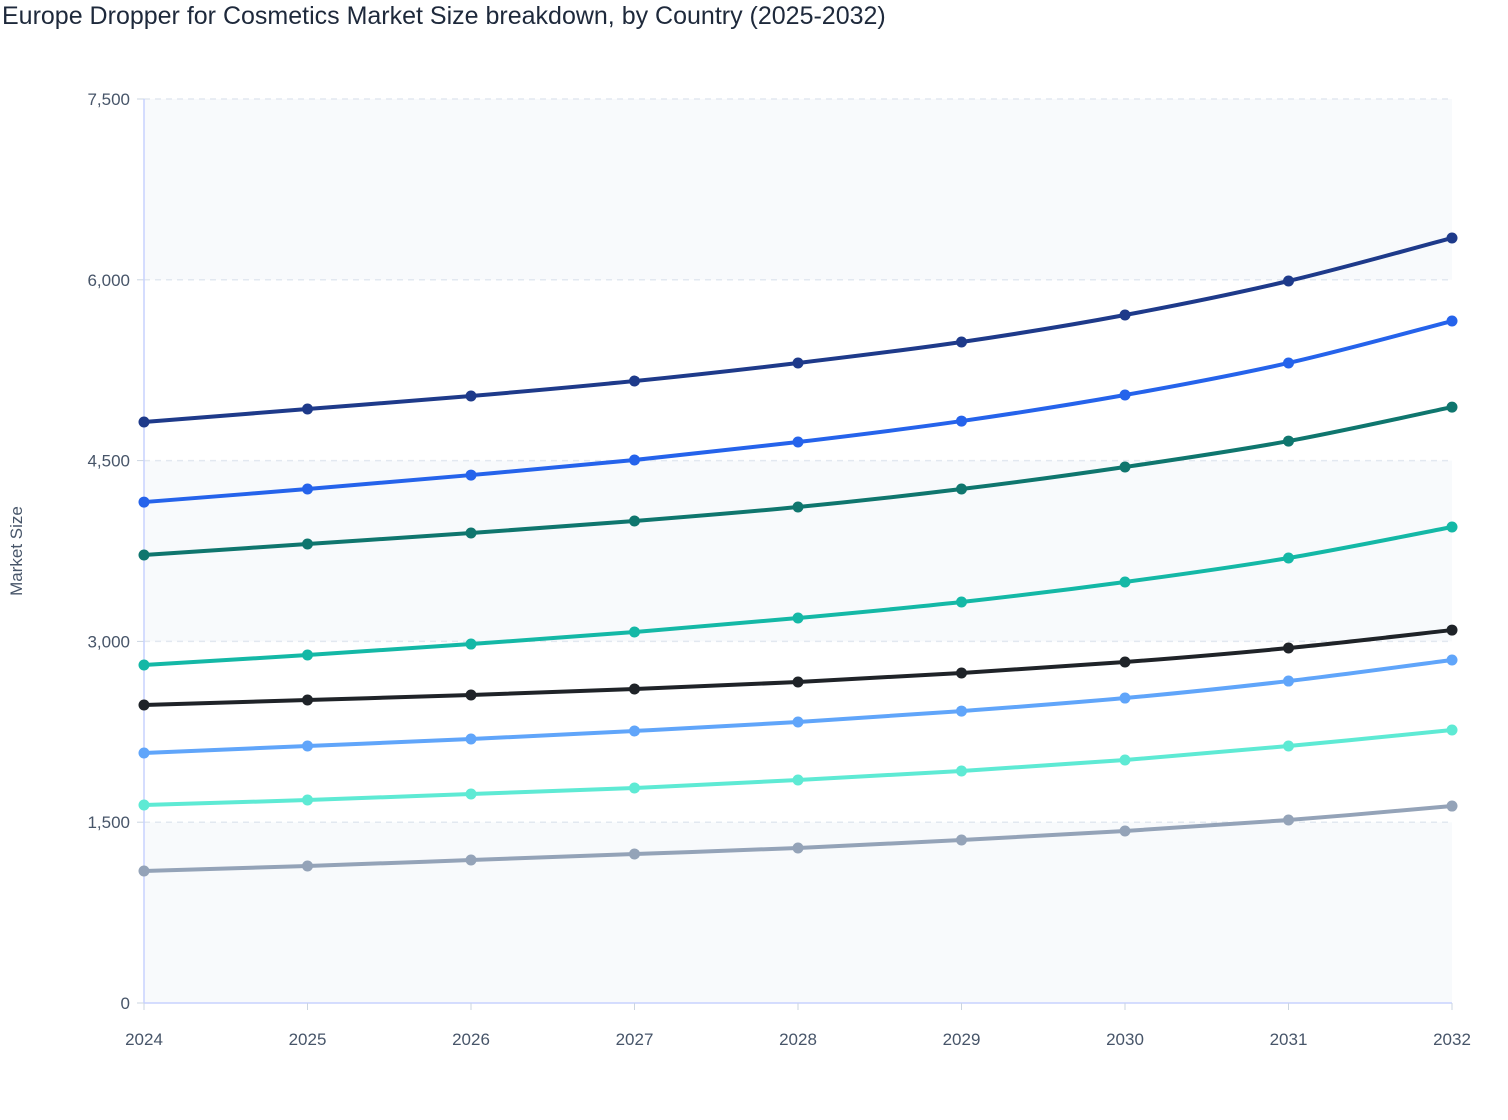 Image resolution: width=1508 pixels, height=1120 pixels. What do you see at coordinates (1452, 1039) in the screenshot?
I see `x-tick-label: 2032` at bounding box center [1452, 1039].